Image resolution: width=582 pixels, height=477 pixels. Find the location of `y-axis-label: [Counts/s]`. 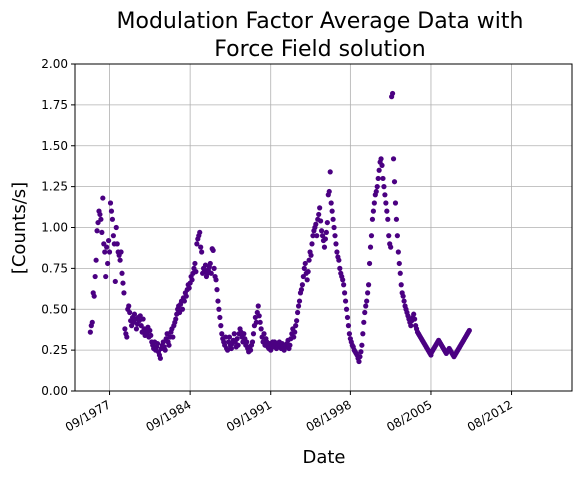

y-axis-label: [Counts/s] is located at coordinates (19, 228).